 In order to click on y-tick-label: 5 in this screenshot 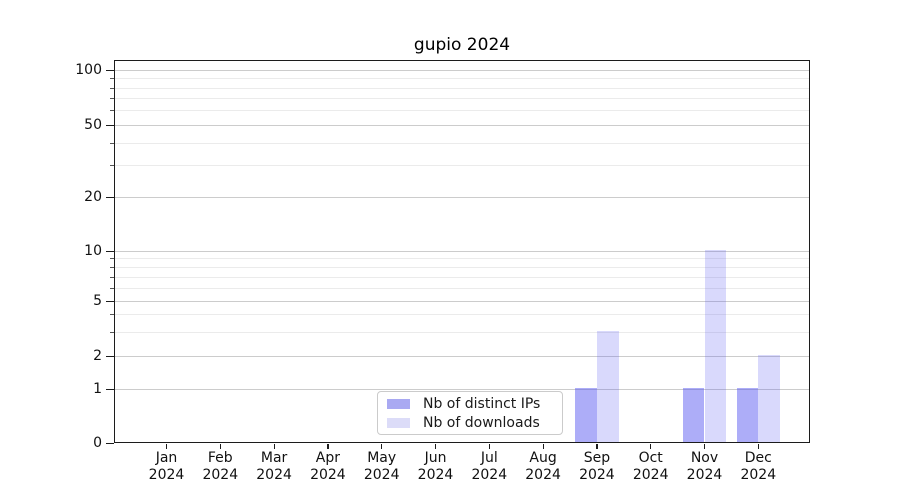, I will do `click(97, 301)`.